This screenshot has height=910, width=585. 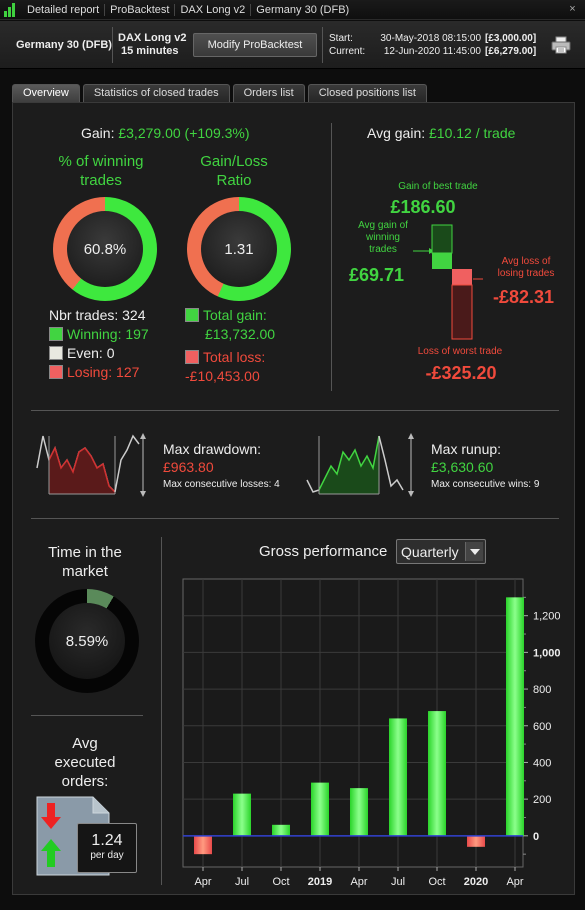 What do you see at coordinates (101, 171) in the screenshot?
I see `winning-title: % of winning trades` at bounding box center [101, 171].